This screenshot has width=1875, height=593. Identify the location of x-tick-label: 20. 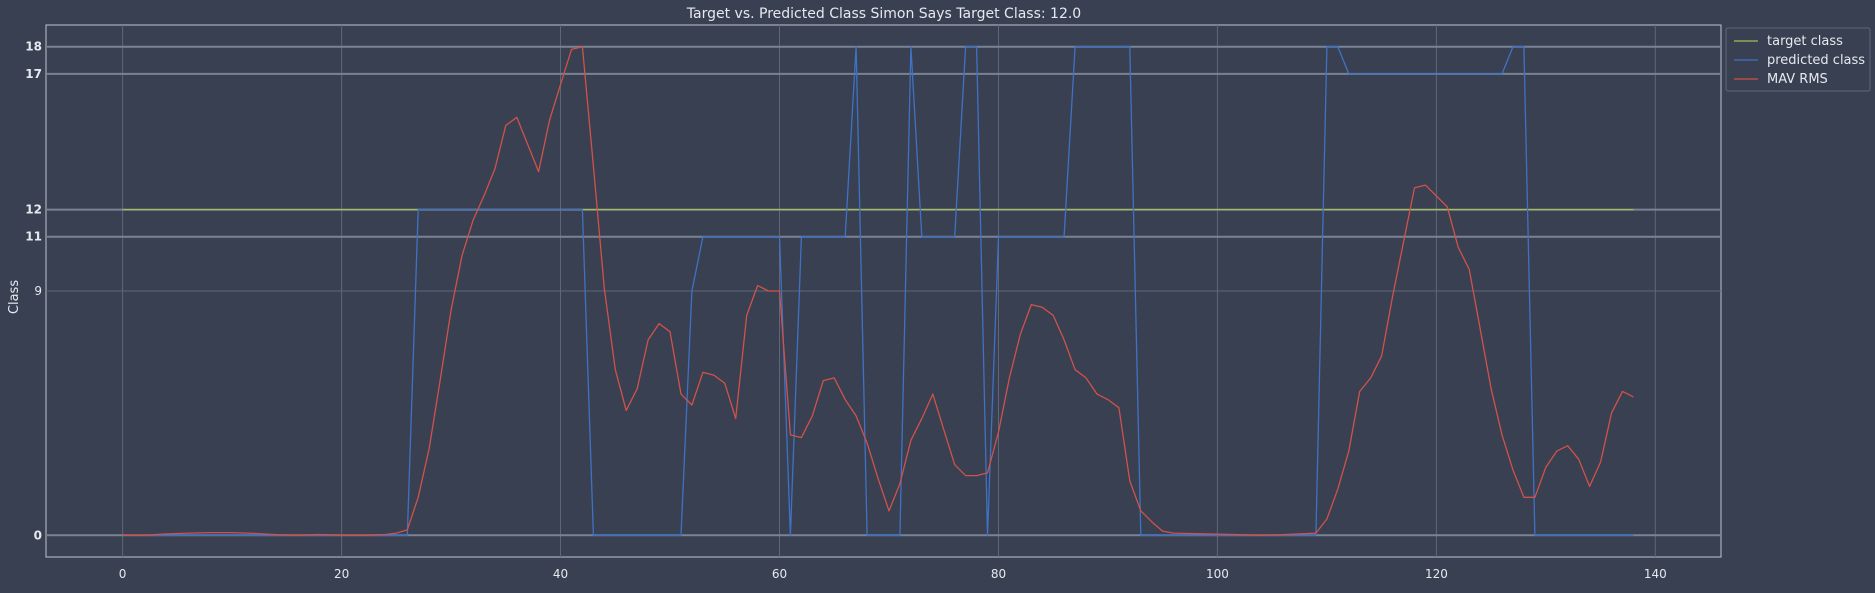
(341, 574).